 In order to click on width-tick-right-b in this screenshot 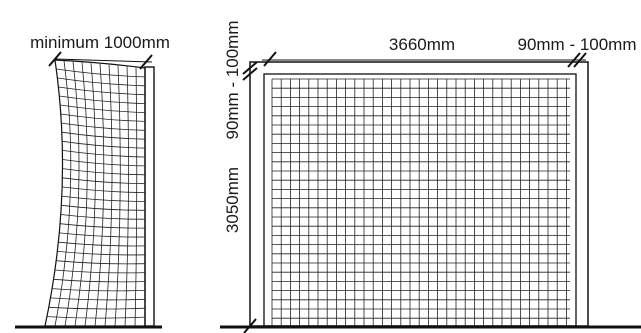, I will do `click(580, 60)`.